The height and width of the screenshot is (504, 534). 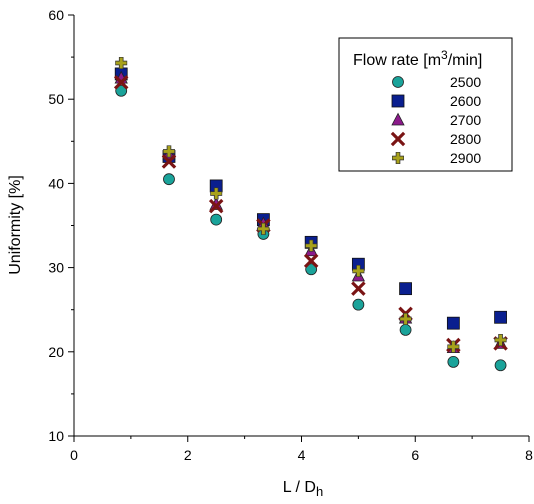 I want to click on legend-item-2600: 2600, so click(x=436, y=101).